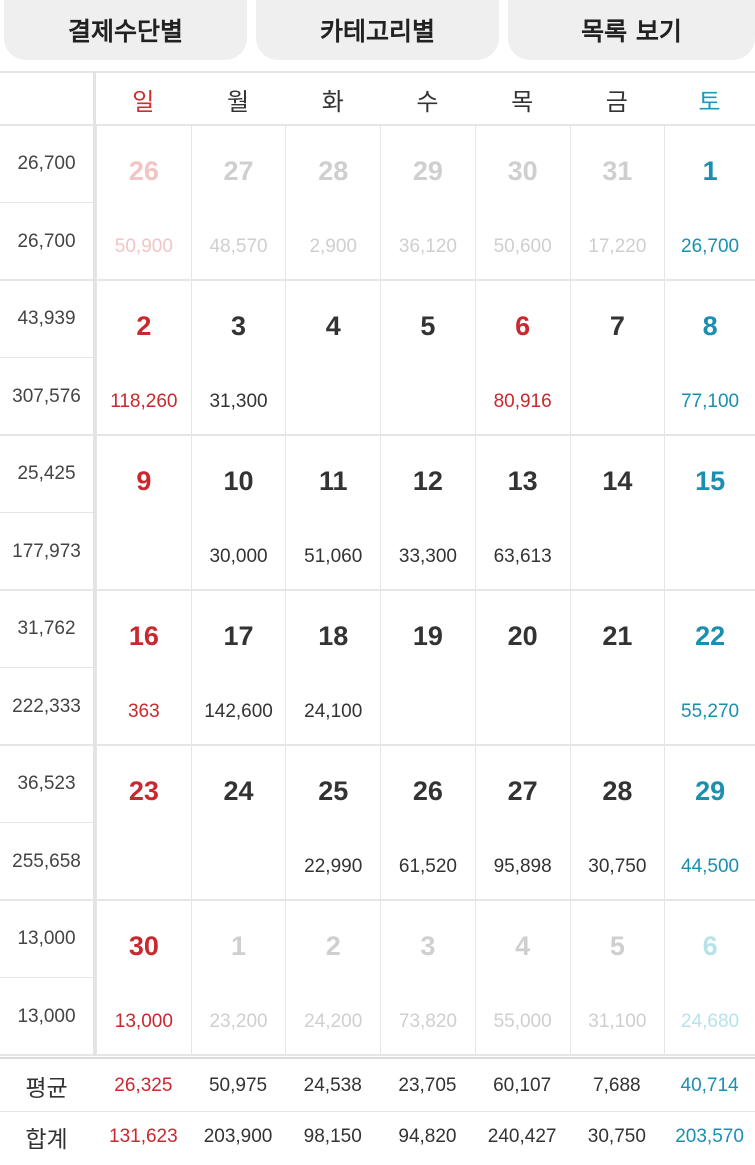 This screenshot has width=755, height=1165. What do you see at coordinates (427, 791) in the screenshot?
I see `day-number: 26` at bounding box center [427, 791].